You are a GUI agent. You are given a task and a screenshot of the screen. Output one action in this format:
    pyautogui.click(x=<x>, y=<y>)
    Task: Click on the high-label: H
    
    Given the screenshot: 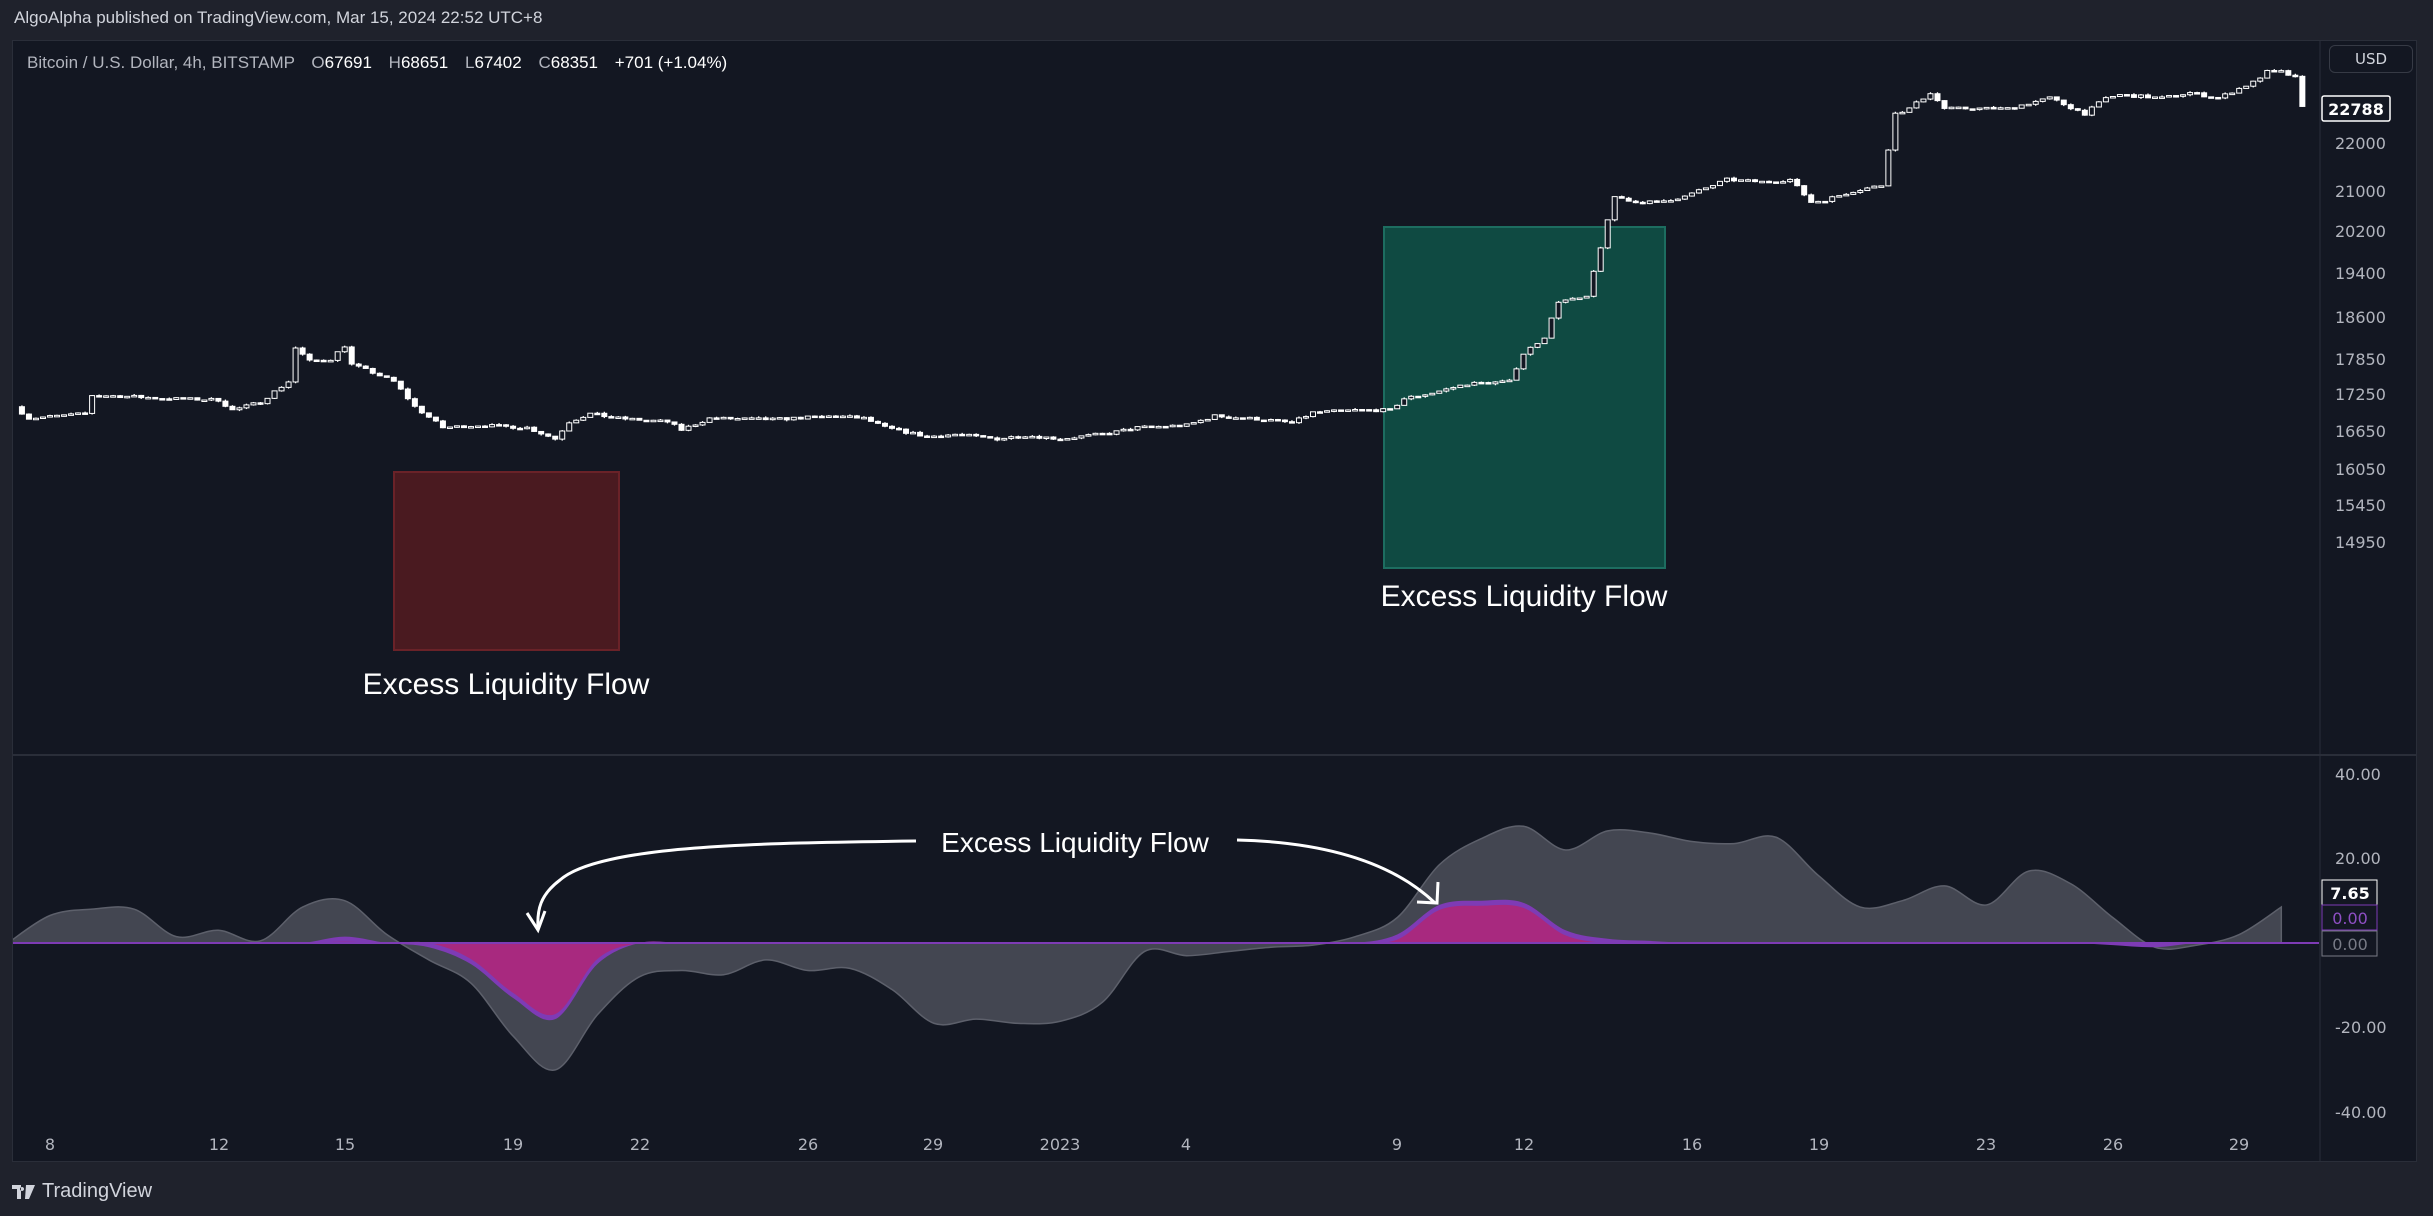 What is the action you would take?
    pyautogui.click(x=394, y=62)
    